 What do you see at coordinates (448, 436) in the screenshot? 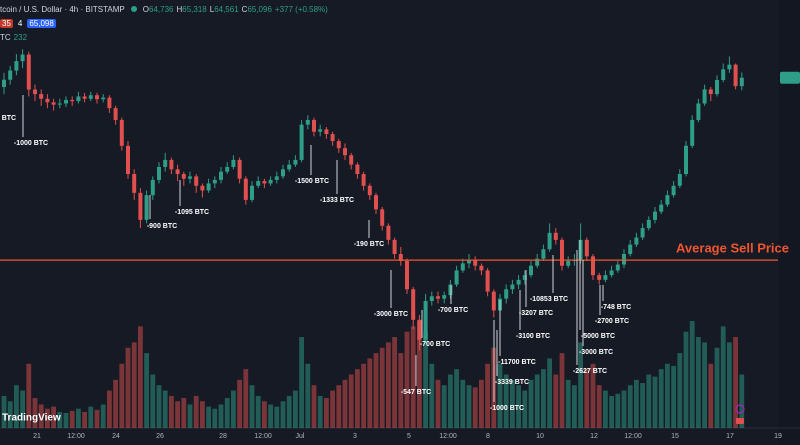
I see `x-tick-label: 12:00` at bounding box center [448, 436].